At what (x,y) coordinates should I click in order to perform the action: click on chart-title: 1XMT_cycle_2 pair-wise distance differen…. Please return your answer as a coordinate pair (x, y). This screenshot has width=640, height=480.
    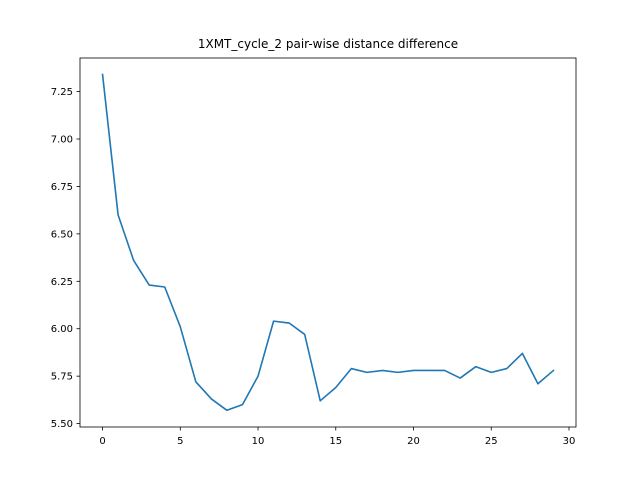
    Looking at the image, I should click on (328, 44).